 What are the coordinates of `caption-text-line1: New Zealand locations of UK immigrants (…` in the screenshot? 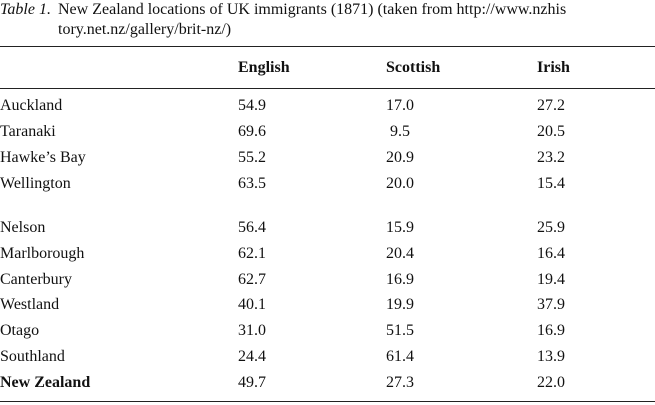 It's located at (312, 9).